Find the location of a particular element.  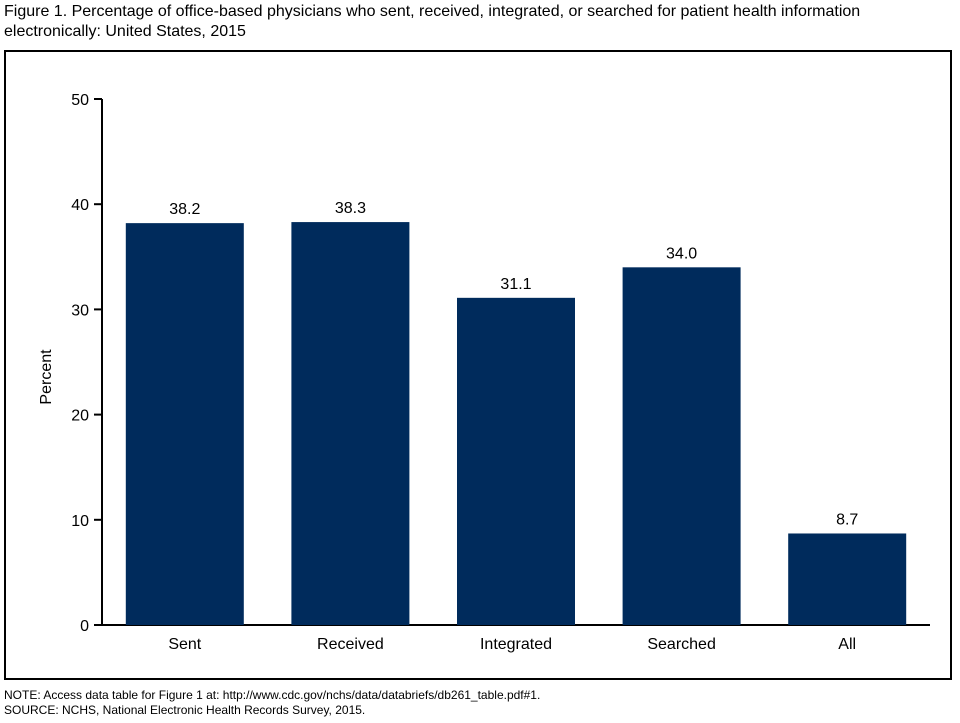

x-category-label-searched: Searched is located at coordinates (681, 644).